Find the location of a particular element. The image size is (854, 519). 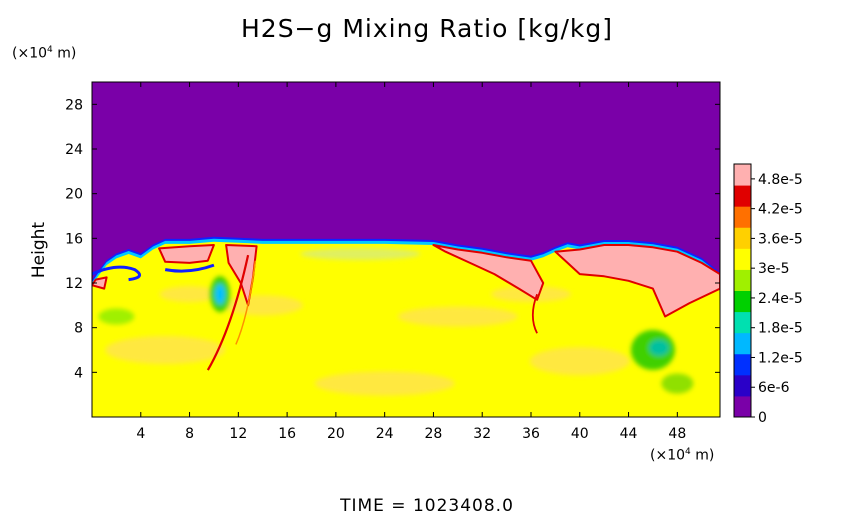

colorbar-label: 4.2e-5 is located at coordinates (780, 210).